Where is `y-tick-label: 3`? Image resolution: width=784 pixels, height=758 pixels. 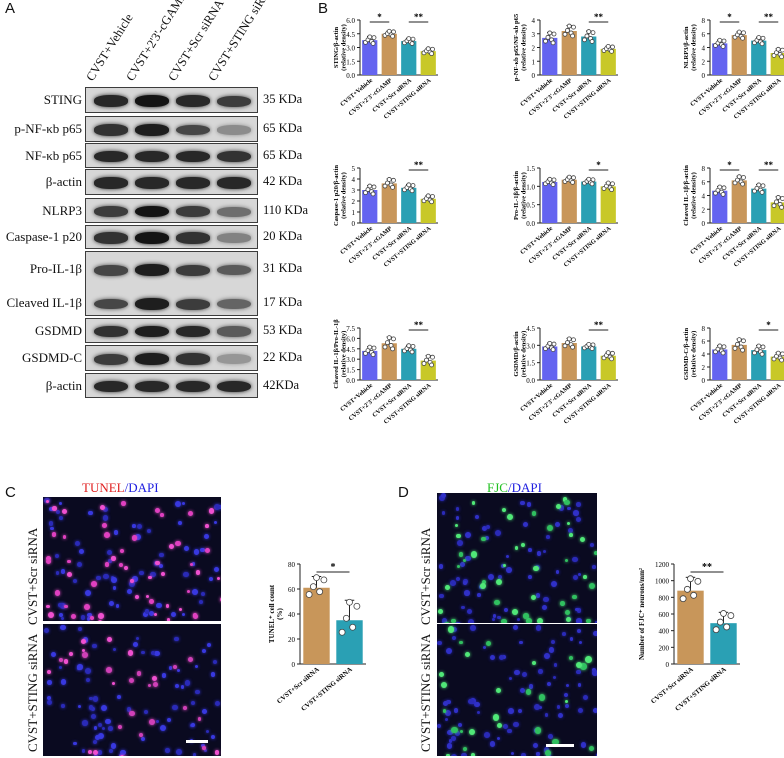 y-tick-label: 3 is located at coordinates (354, 191).